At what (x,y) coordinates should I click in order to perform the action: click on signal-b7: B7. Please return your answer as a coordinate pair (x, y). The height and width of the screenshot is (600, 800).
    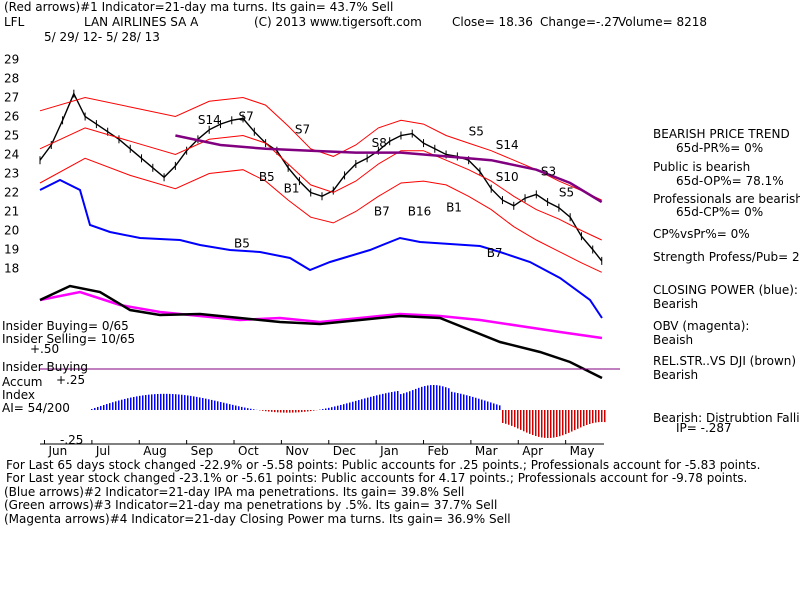
    Looking at the image, I should click on (495, 253).